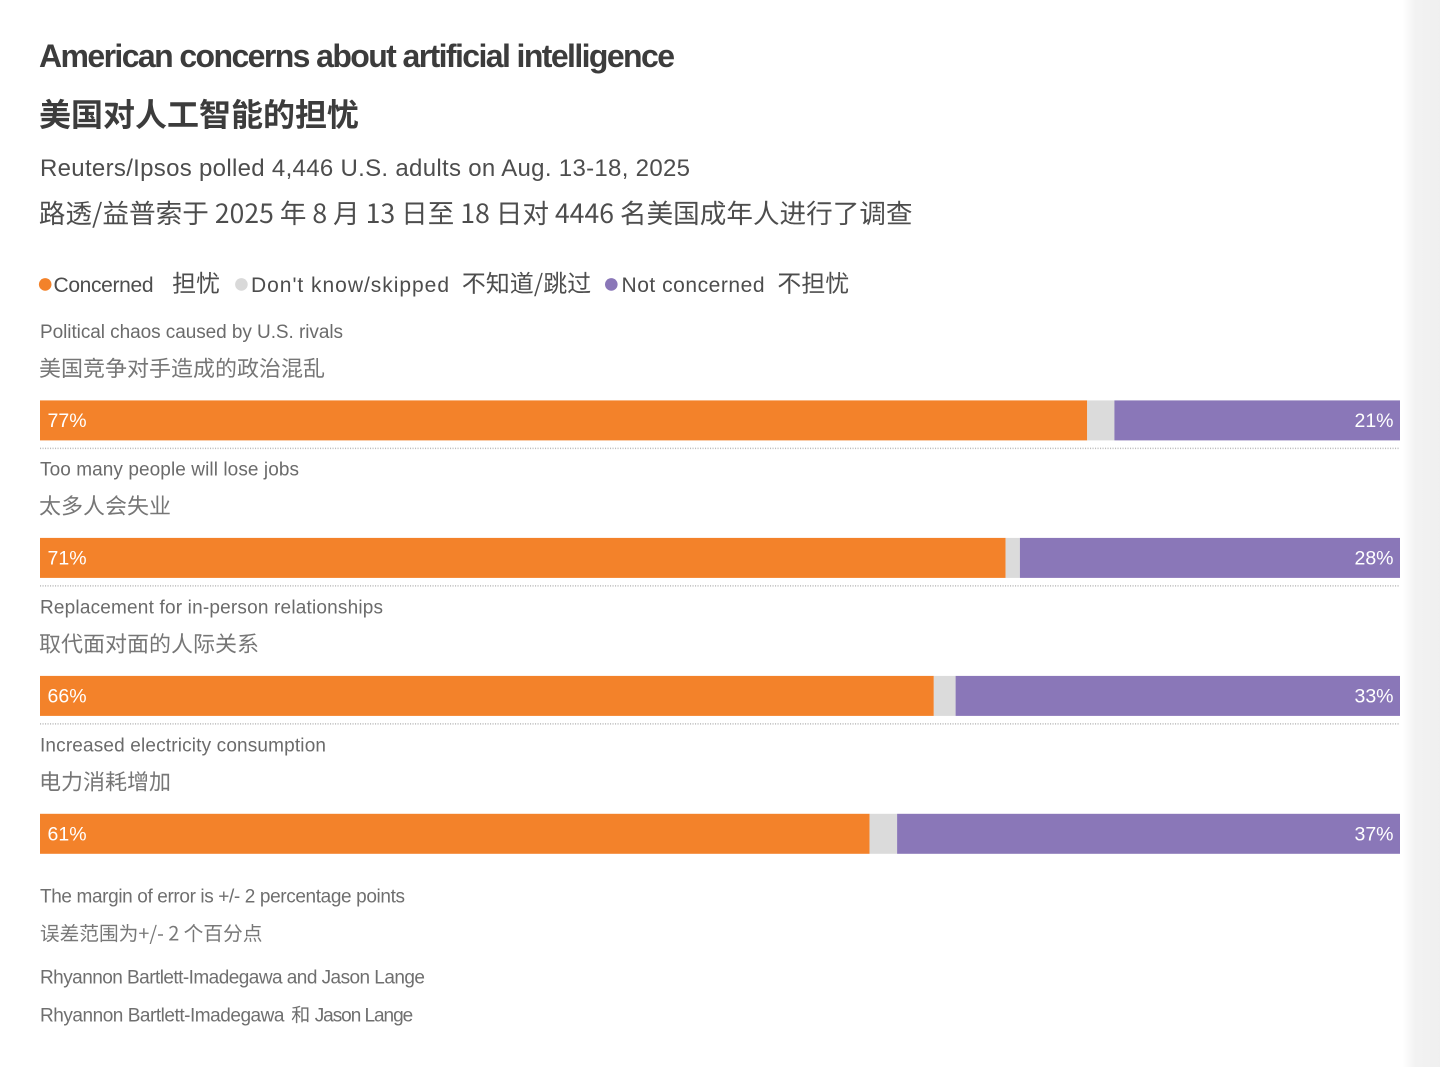 Image resolution: width=1440 pixels, height=1067 pixels. What do you see at coordinates (350, 285) in the screenshot?
I see `svg-text: Don't know/skipped` at bounding box center [350, 285].